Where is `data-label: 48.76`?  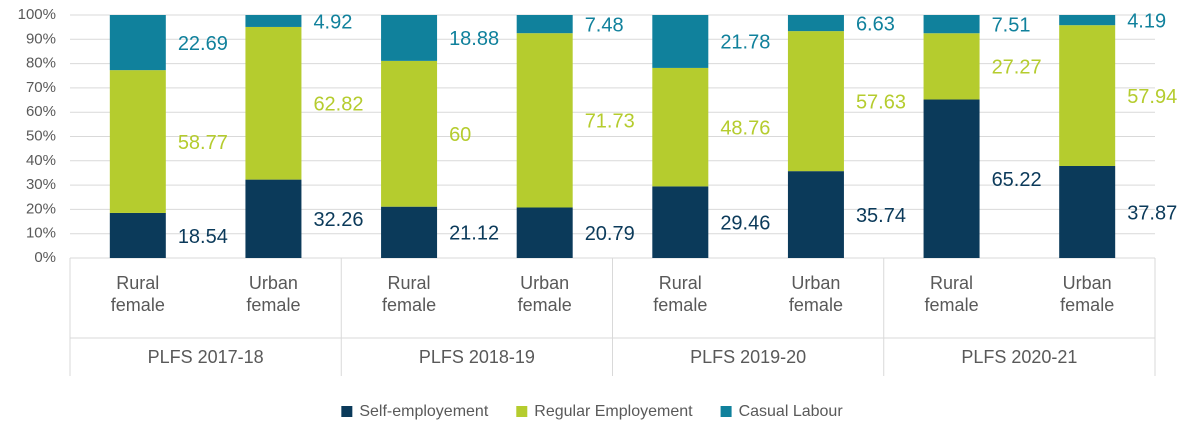 data-label: 48.76 is located at coordinates (745, 128).